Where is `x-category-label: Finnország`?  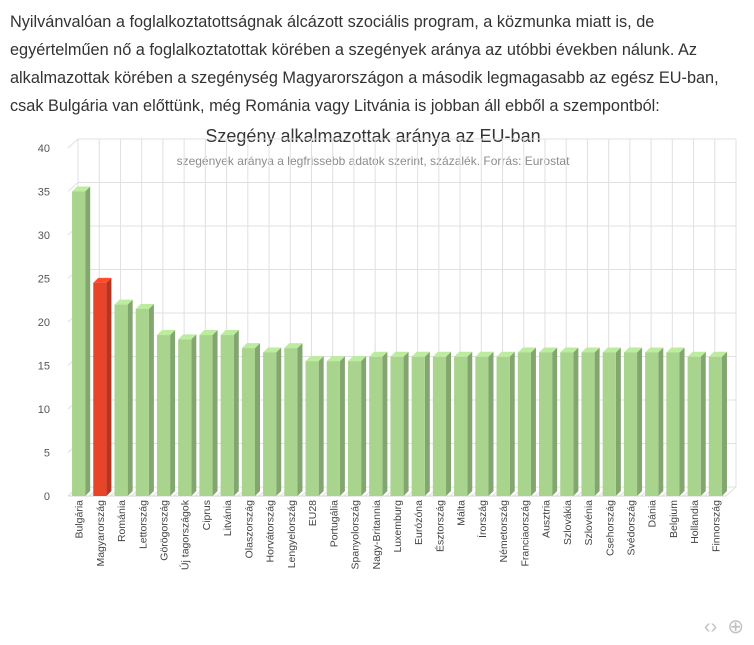
x-category-label: Finnország is located at coordinates (716, 526).